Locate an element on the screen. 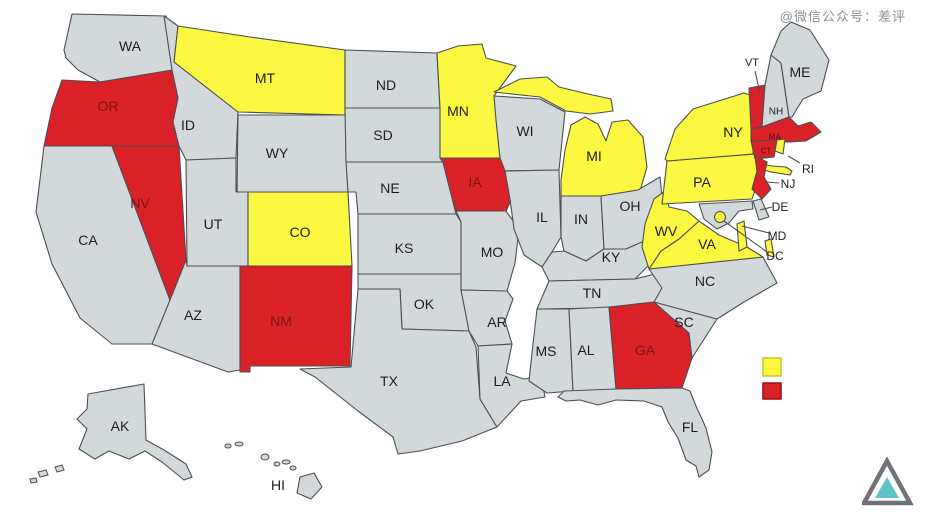 This screenshot has width=930, height=515. state-label-mt: MT is located at coordinates (265, 78).